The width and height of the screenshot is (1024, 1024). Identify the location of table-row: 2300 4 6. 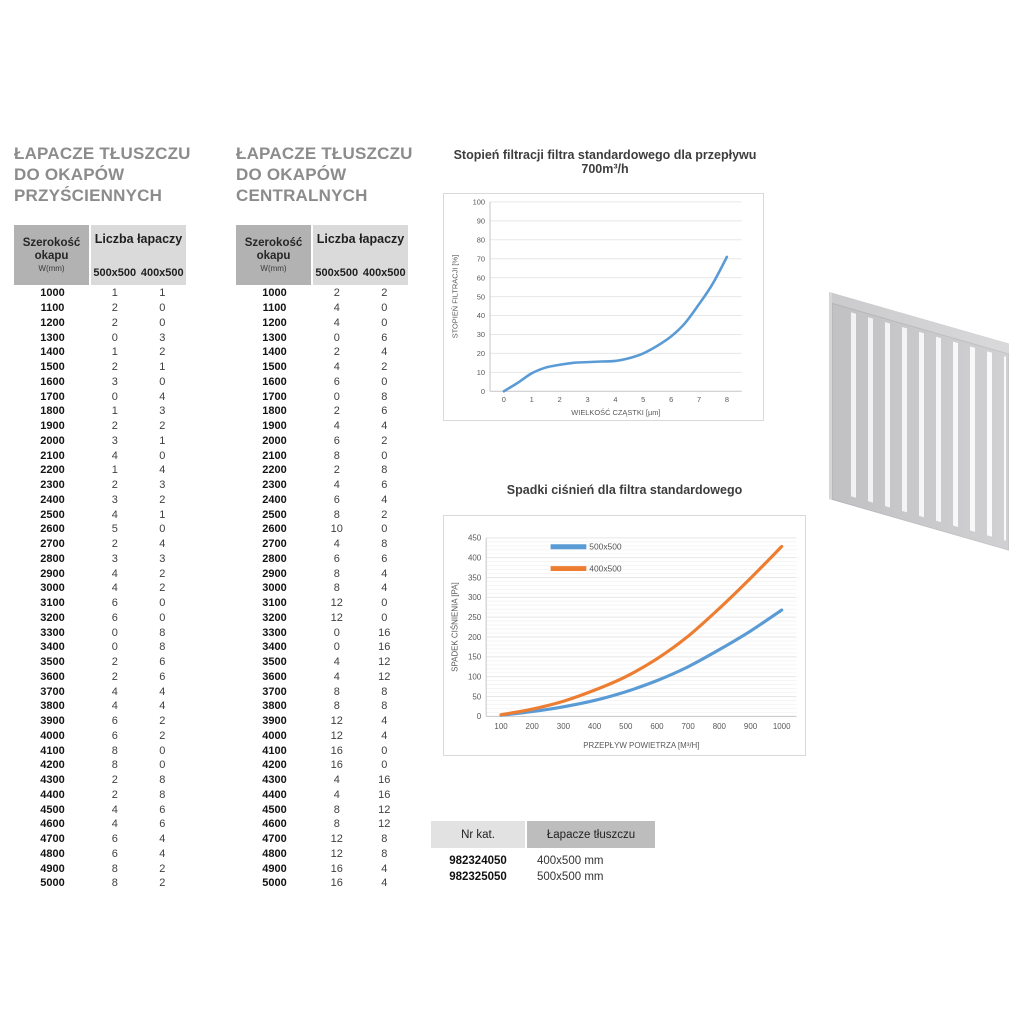
(322, 485).